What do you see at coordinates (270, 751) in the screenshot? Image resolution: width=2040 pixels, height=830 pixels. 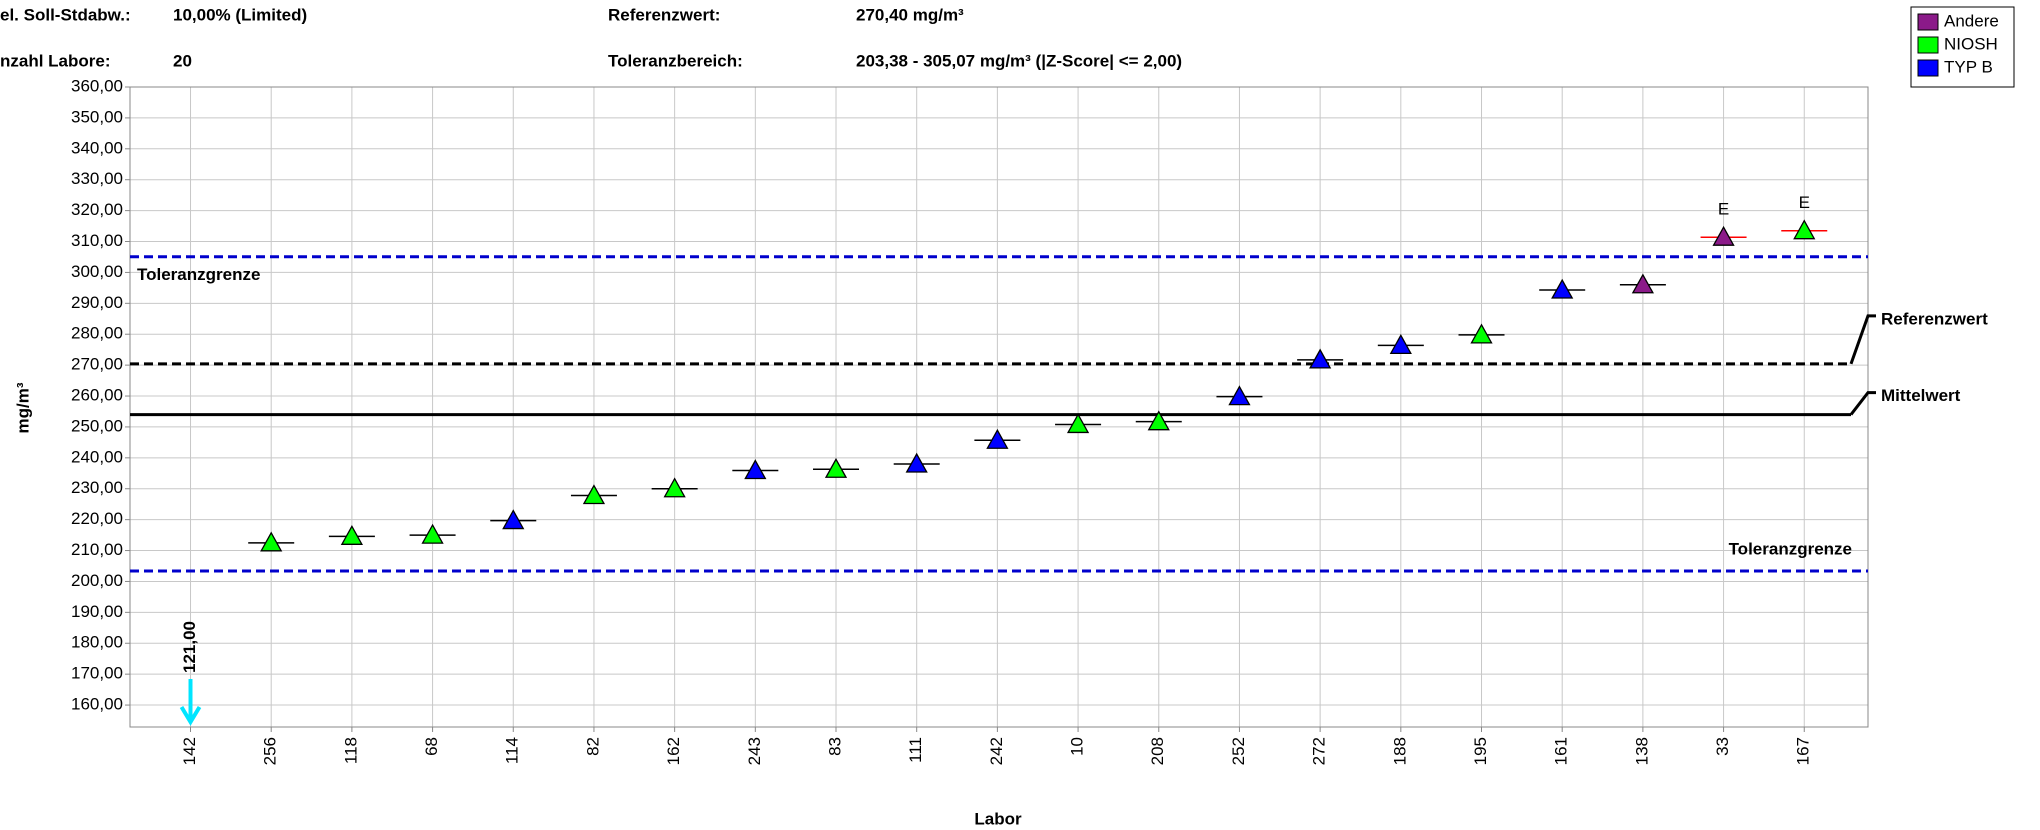 I see `x-tick-label: 256` at bounding box center [270, 751].